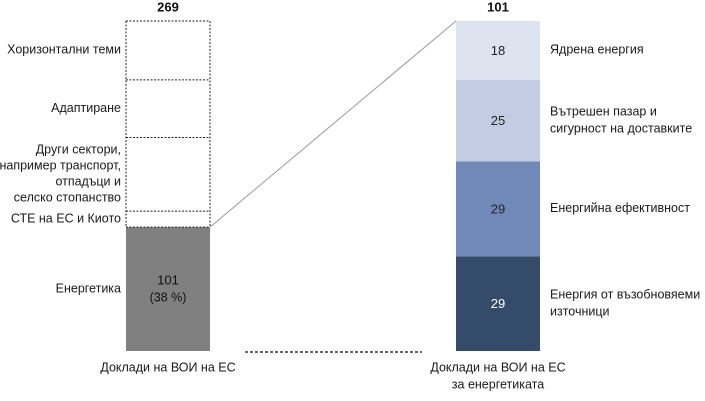 The height and width of the screenshot is (401, 705). I want to click on right-category-label: Доклади на ВОИ на ЕС, so click(497, 367).